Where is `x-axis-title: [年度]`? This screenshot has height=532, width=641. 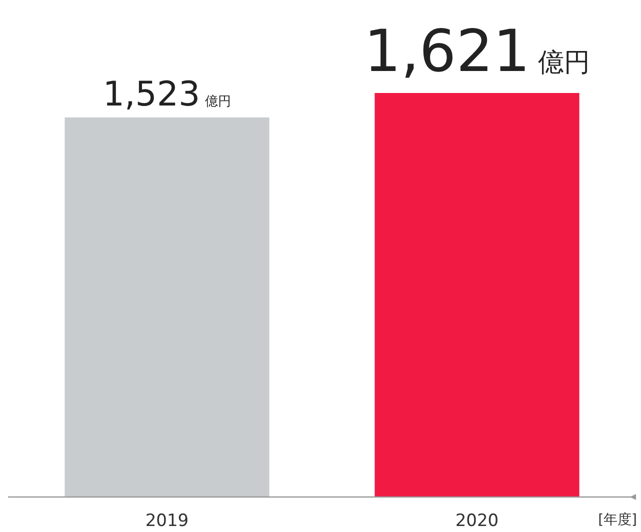 x-axis-title: [年度] is located at coordinates (617, 520).